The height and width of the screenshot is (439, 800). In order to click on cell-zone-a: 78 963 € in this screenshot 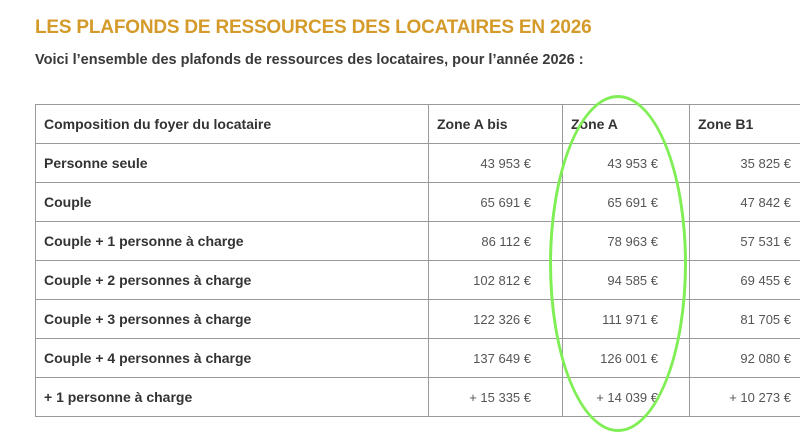, I will do `click(626, 241)`.